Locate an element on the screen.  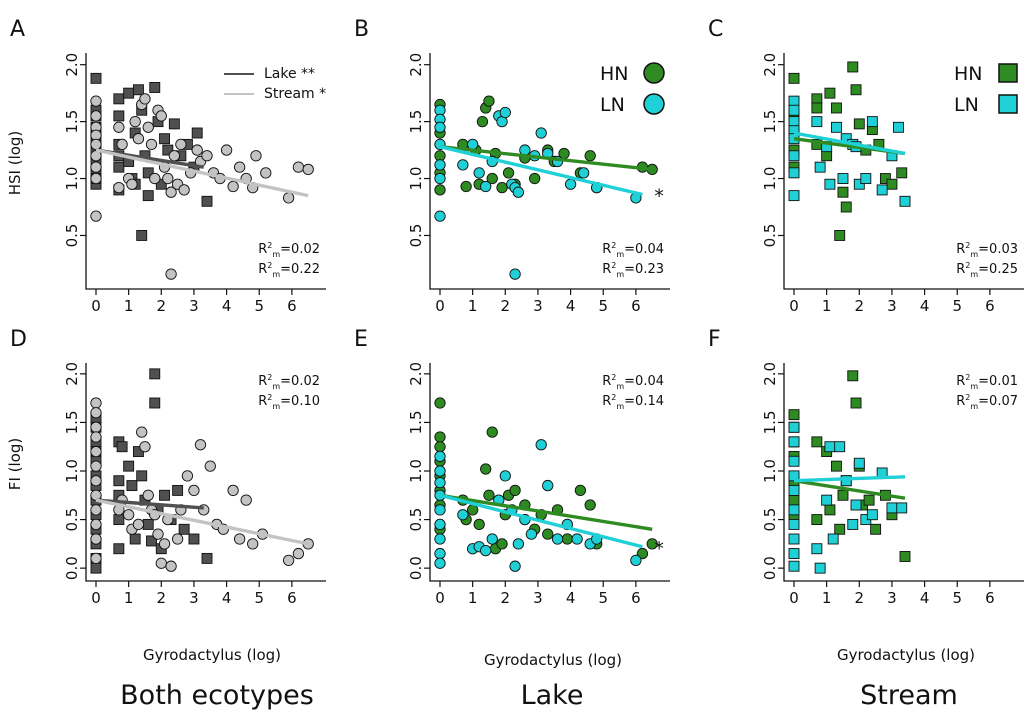
legend-marker is located at coordinates (1008, 73).